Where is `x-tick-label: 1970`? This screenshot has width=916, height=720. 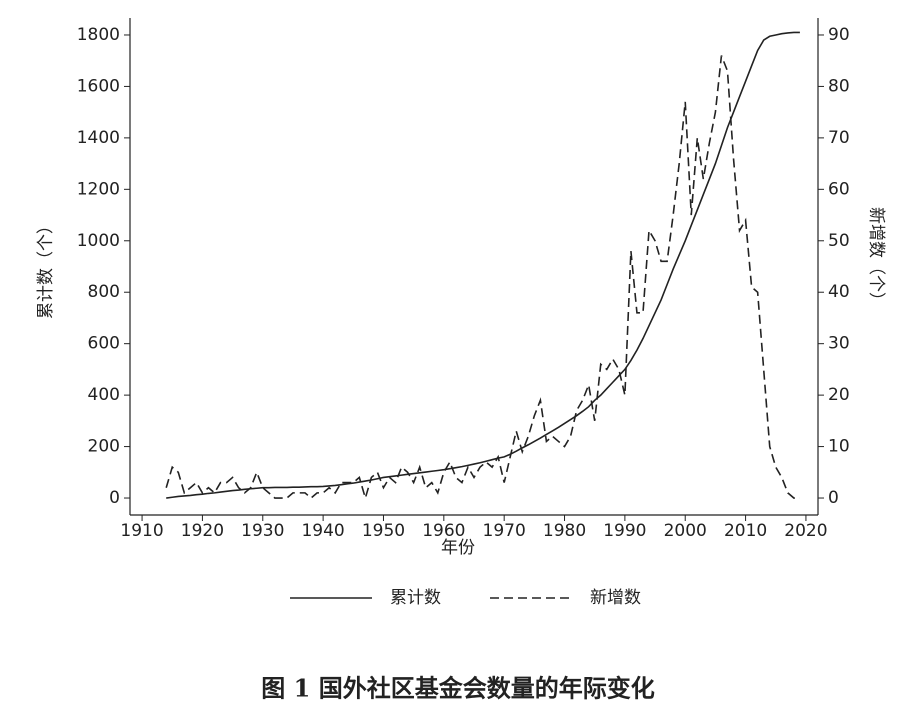 x-tick-label: 1970 is located at coordinates (504, 531).